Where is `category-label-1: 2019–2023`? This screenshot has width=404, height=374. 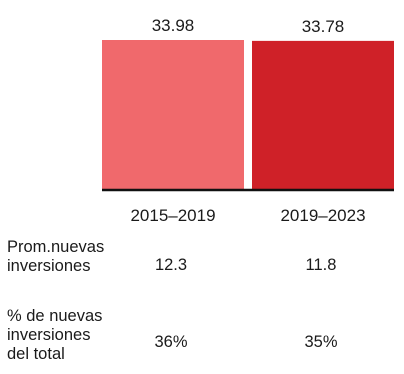 category-label-1: 2019–2023 is located at coordinates (322, 215).